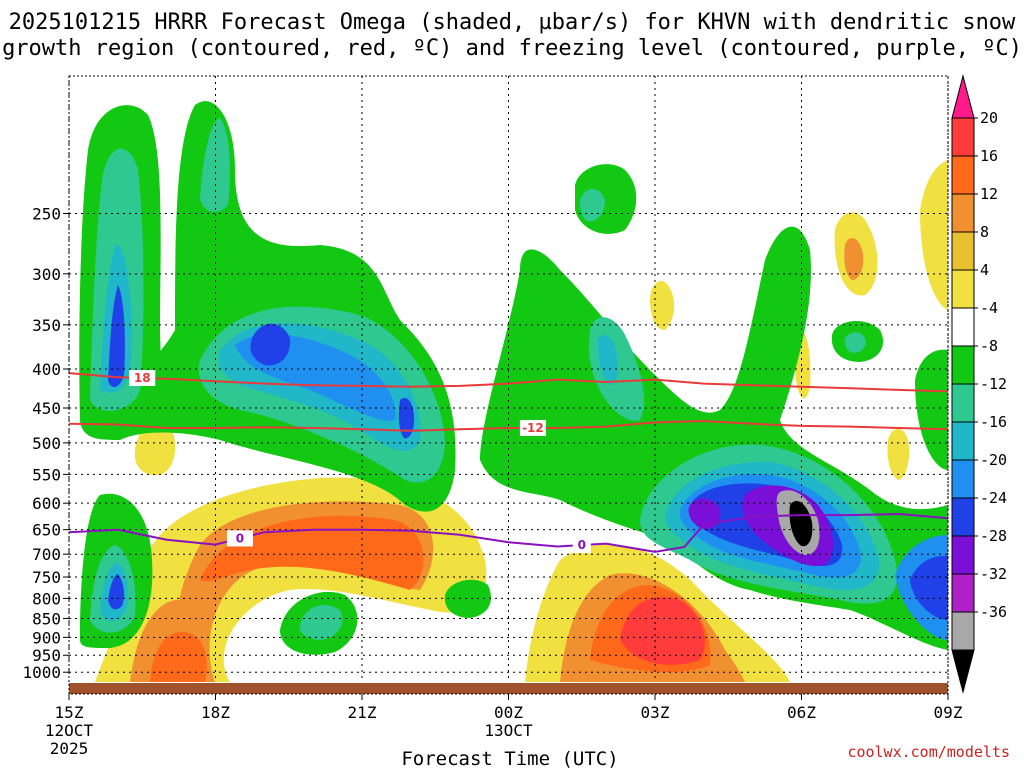 The width and height of the screenshot is (1024, 768). What do you see at coordinates (215, 712) in the screenshot?
I see `x-tick-label-18Z: 18Z` at bounding box center [215, 712].